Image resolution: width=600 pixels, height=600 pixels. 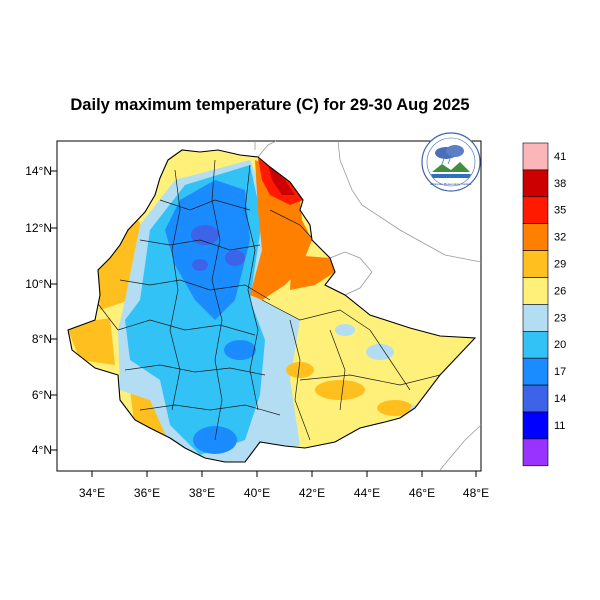 What do you see at coordinates (560, 184) in the screenshot?
I see `colorbar-label: 38` at bounding box center [560, 184].